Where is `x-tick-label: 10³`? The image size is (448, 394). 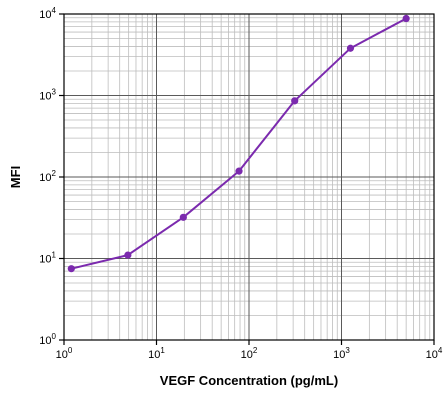
x-tick-label: 10³ is located at coordinates (341, 353).